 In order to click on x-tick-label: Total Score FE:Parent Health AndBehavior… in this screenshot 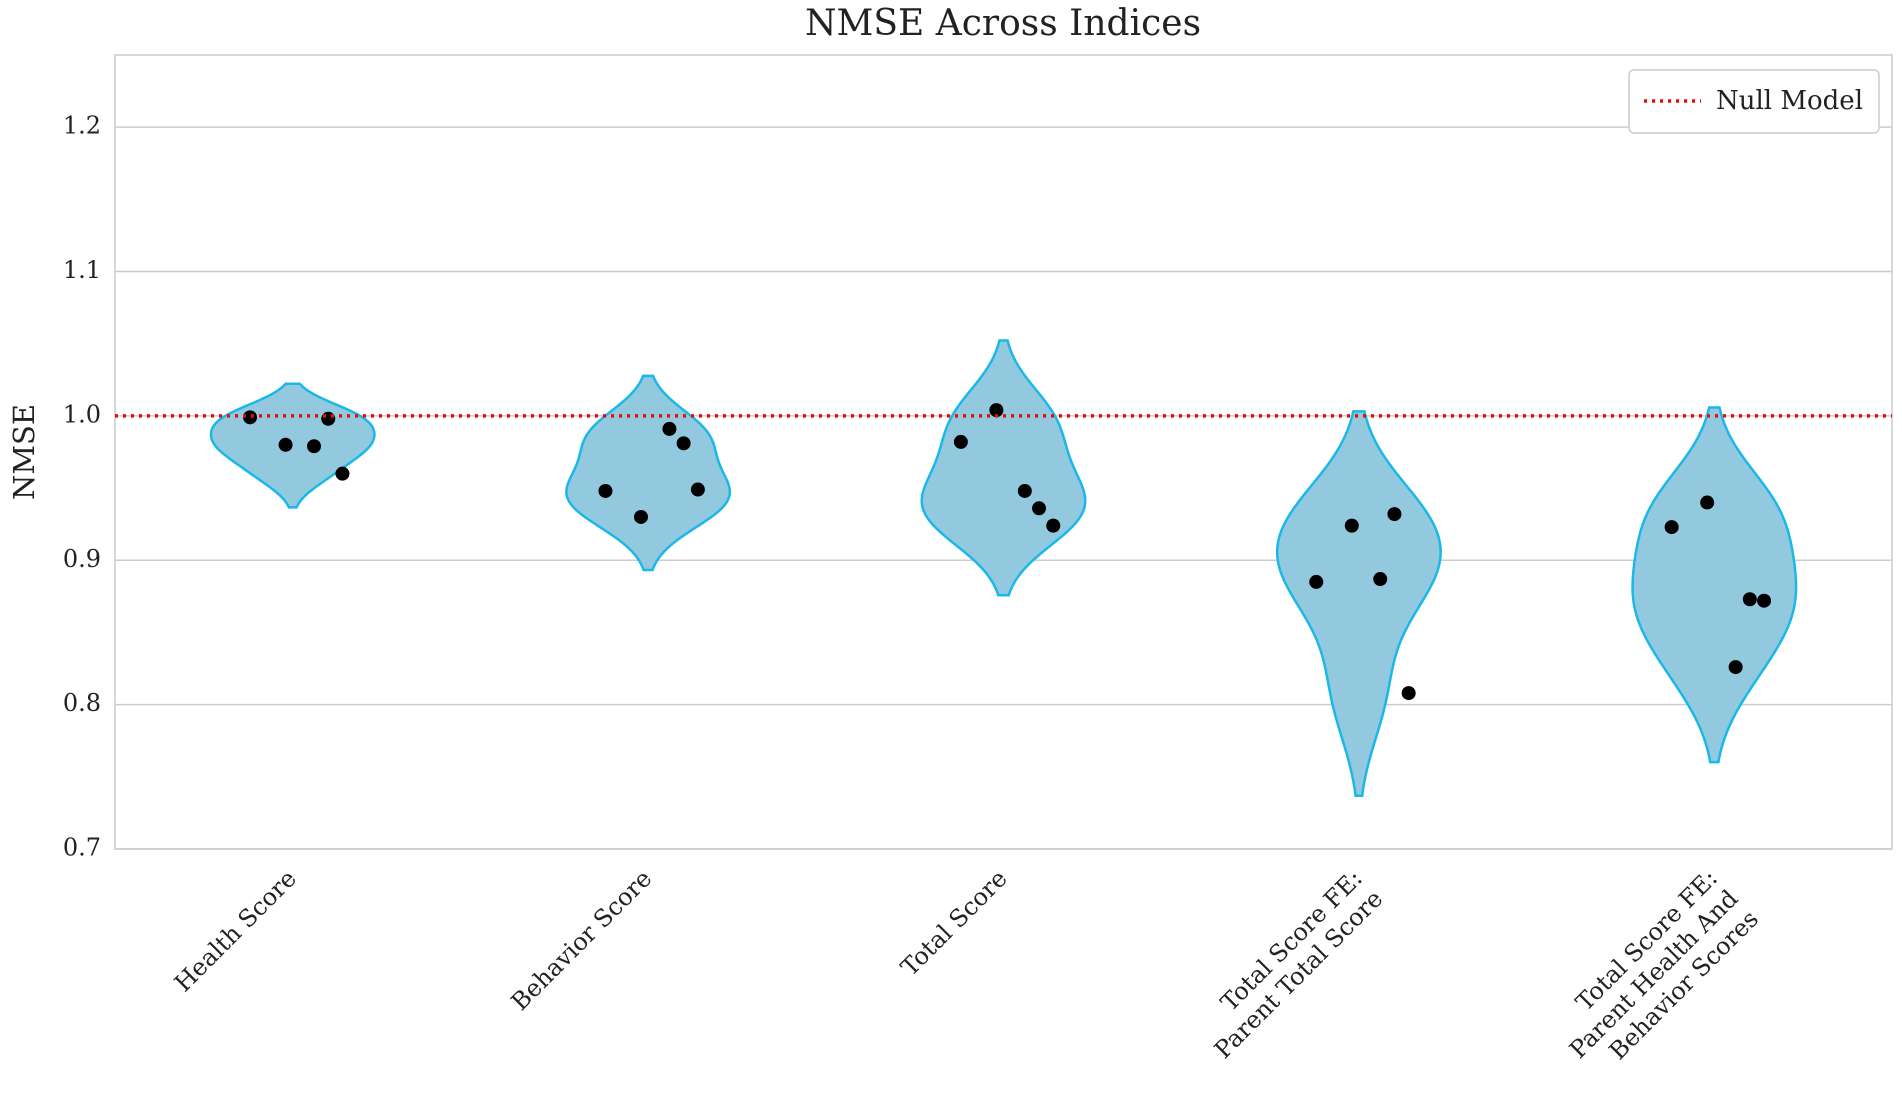, I will do `click(1653, 974)`.